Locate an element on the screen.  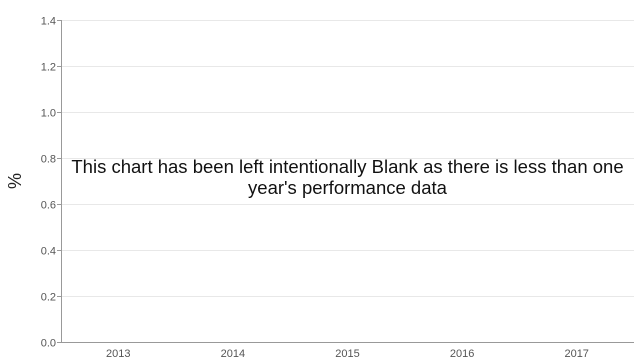
y-tick-label: 0.0 is located at coordinates (48, 344).